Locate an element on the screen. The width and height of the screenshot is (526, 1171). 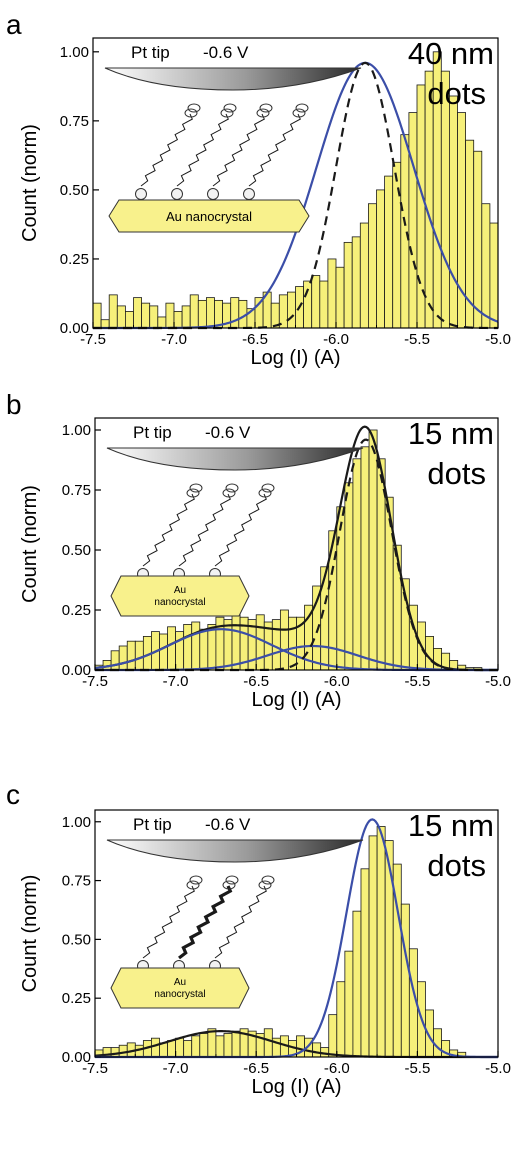
size-label: 15 nm is located at coordinates (451, 433).